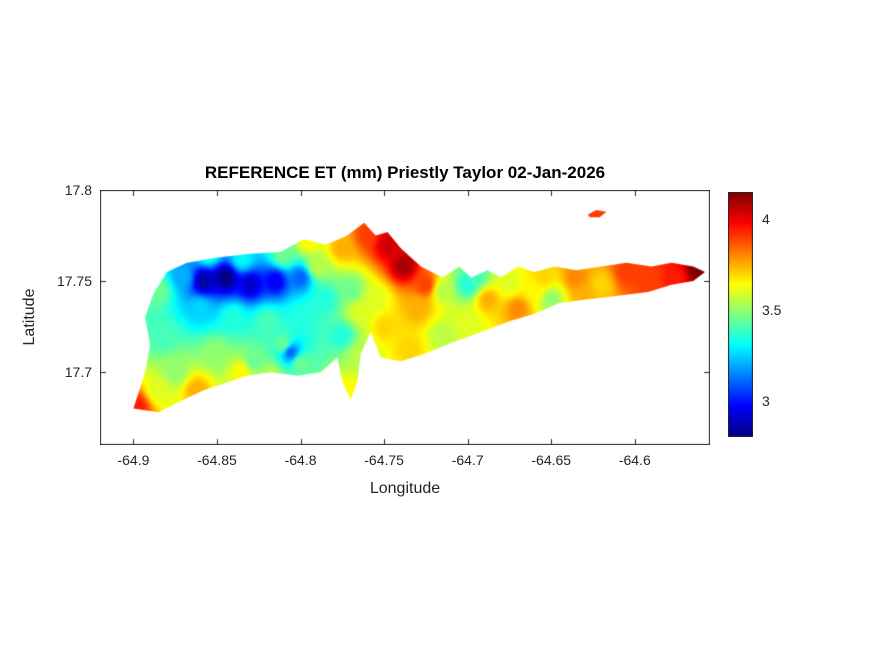 The width and height of the screenshot is (875, 656). What do you see at coordinates (792, 328) in the screenshot?
I see `colorbar-ticks: 3 3.5 4` at bounding box center [792, 328].